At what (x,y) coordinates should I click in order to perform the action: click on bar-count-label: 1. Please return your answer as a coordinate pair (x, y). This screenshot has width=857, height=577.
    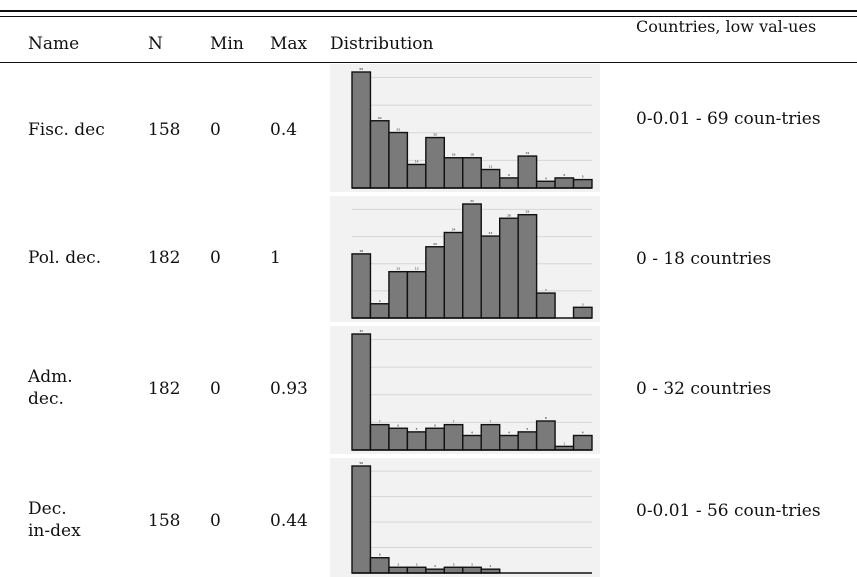
    Looking at the image, I should click on (564, 443).